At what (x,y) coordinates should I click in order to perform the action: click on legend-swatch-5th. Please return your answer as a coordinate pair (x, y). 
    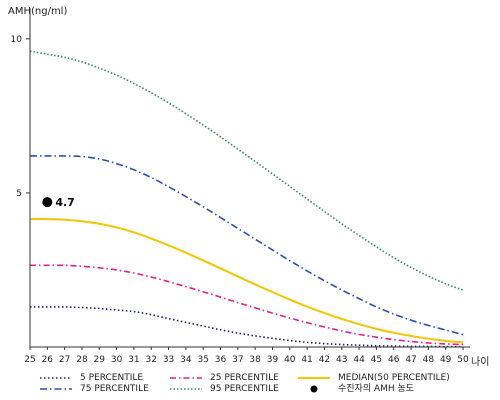
    Looking at the image, I should click on (56, 378).